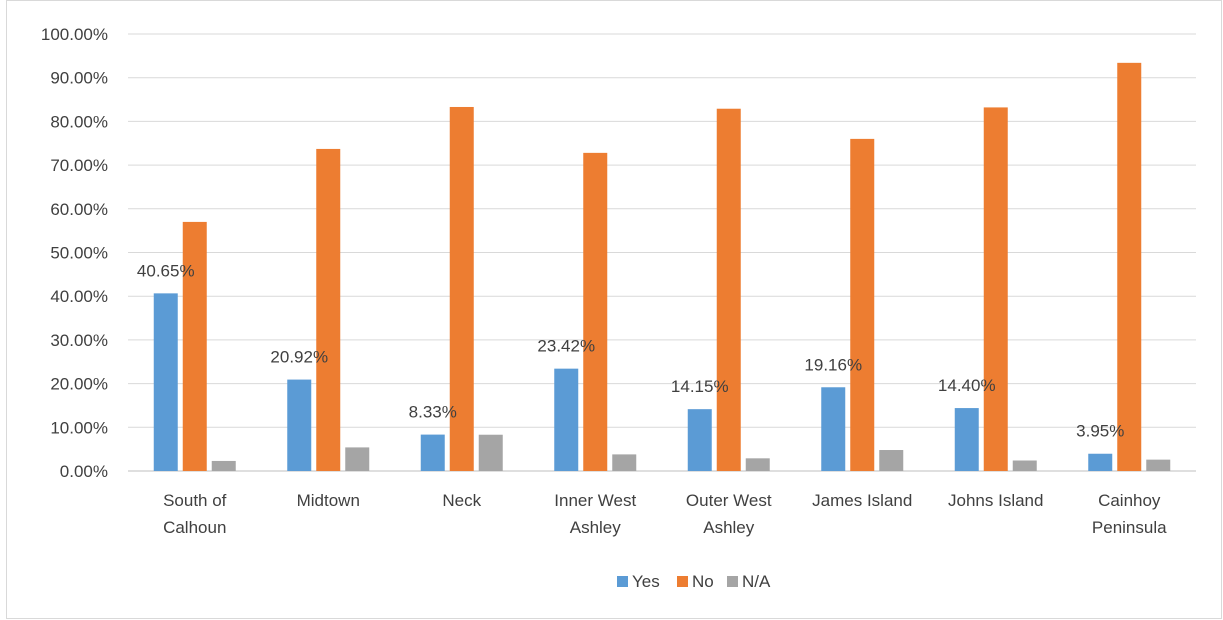 The height and width of the screenshot is (620, 1223). What do you see at coordinates (756, 581) in the screenshot?
I see `legend-label: N/A` at bounding box center [756, 581].